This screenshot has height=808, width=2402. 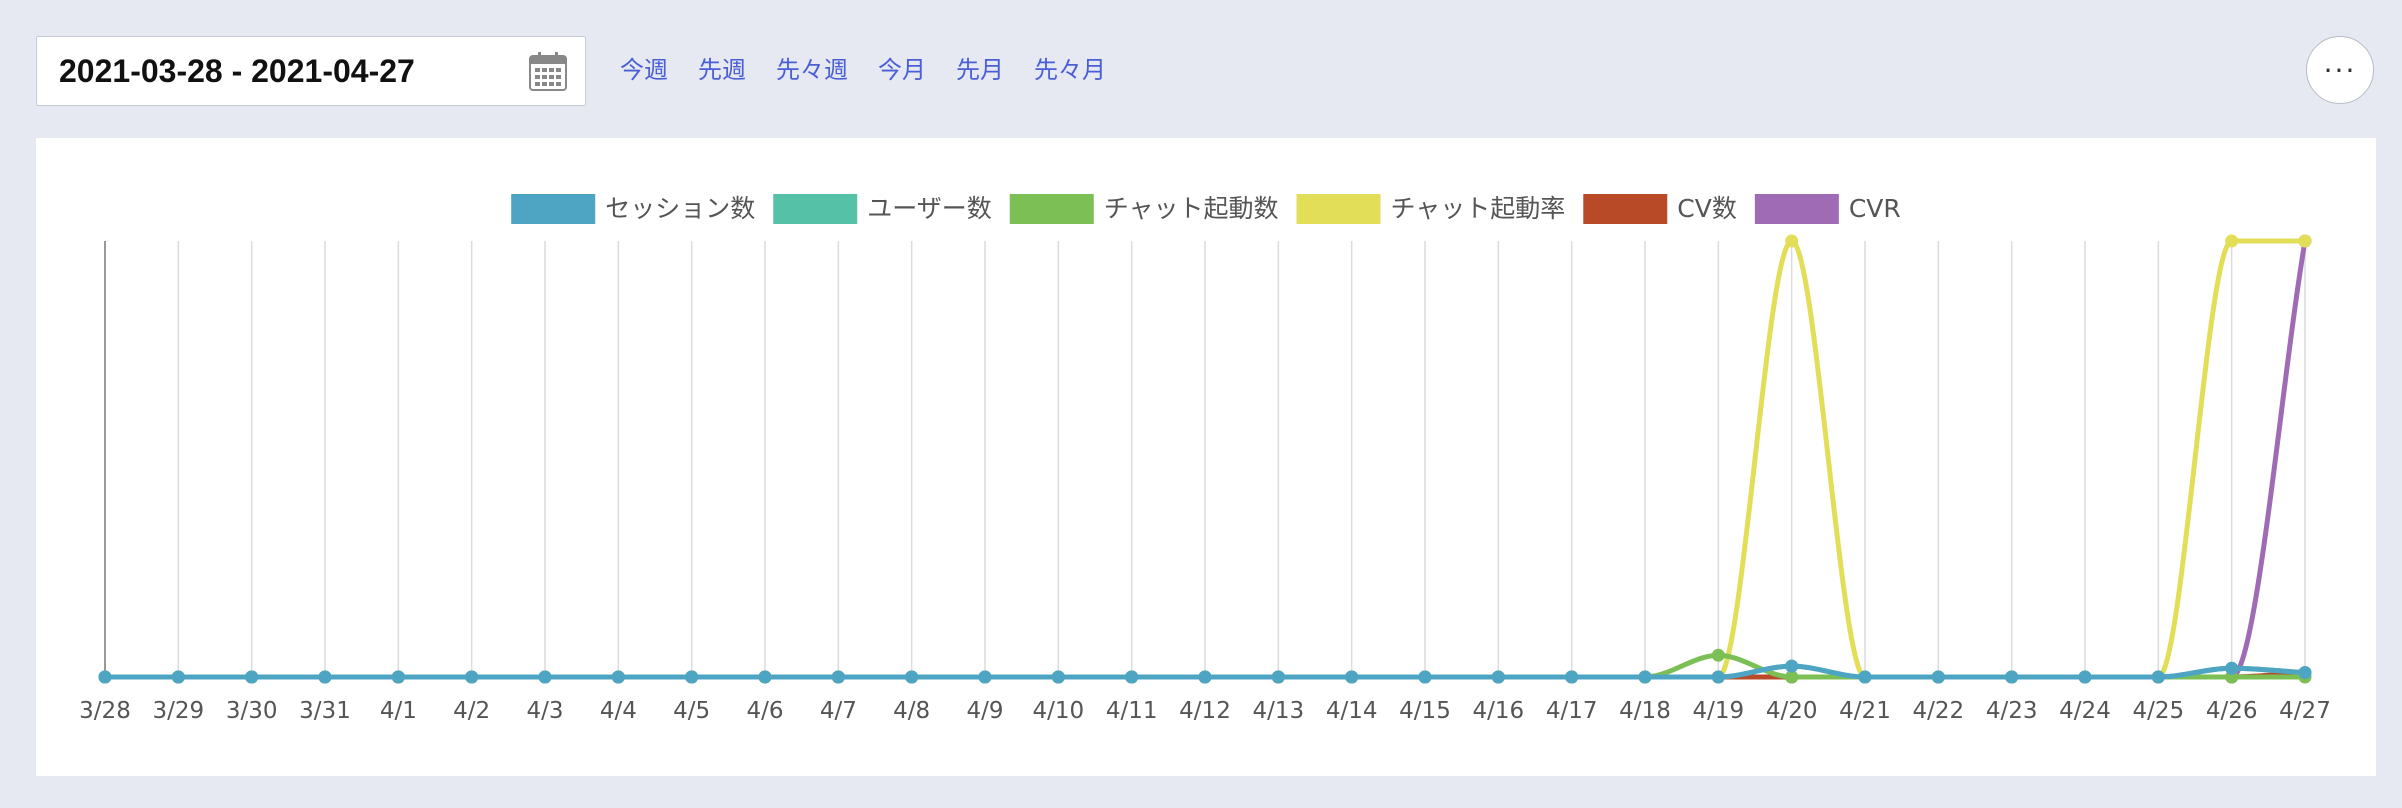 I want to click on link-two-months-ago: 先々月, so click(x=1070, y=70).